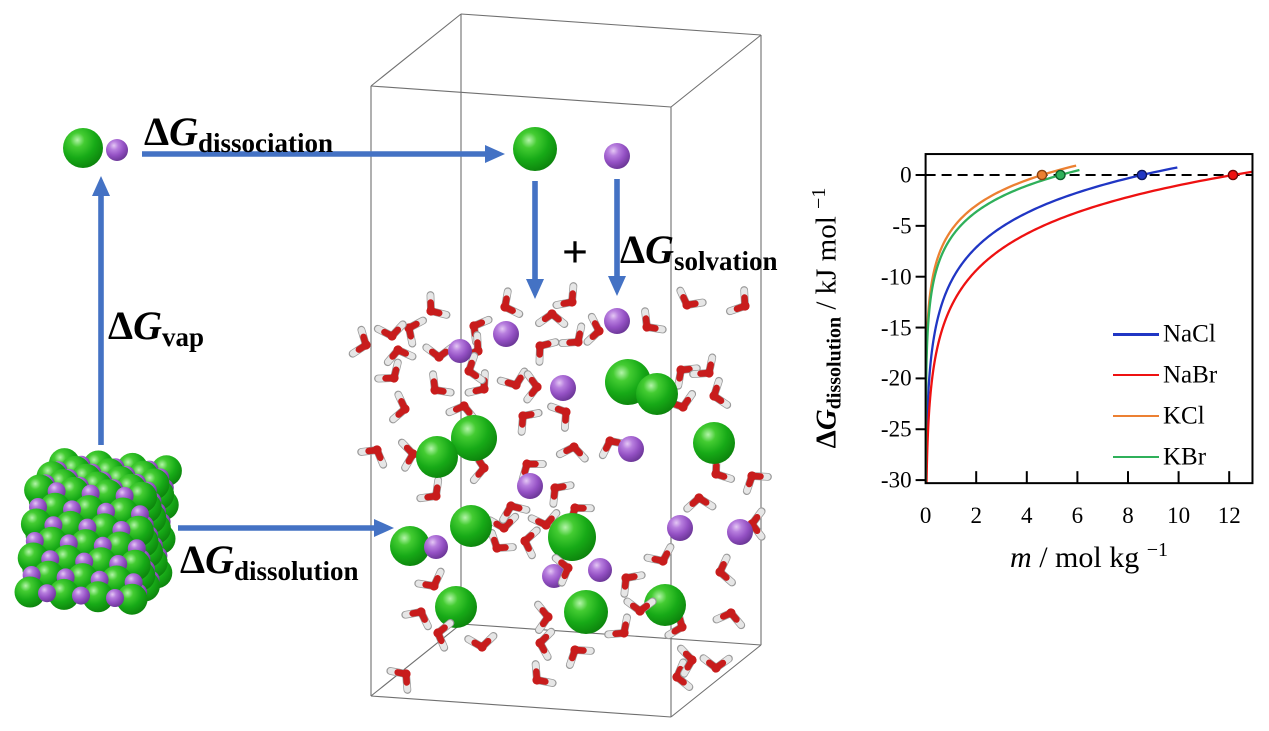  Describe the element at coordinates (896, 378) in the screenshot. I see `y-tick-label: -20` at that location.